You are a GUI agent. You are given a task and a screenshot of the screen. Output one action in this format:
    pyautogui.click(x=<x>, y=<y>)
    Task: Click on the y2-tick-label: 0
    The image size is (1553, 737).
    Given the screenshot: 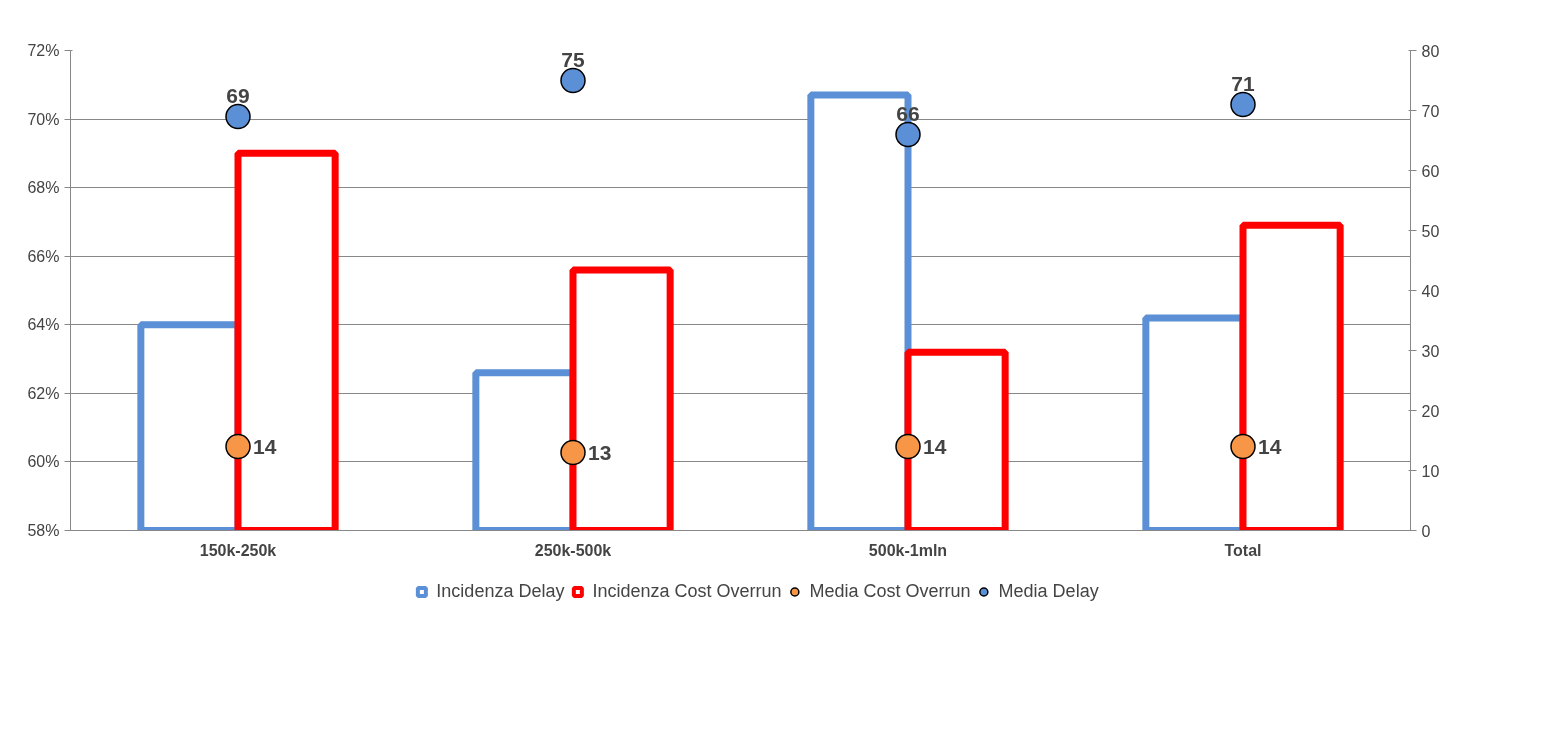 What is the action you would take?
    pyautogui.click(x=1426, y=531)
    